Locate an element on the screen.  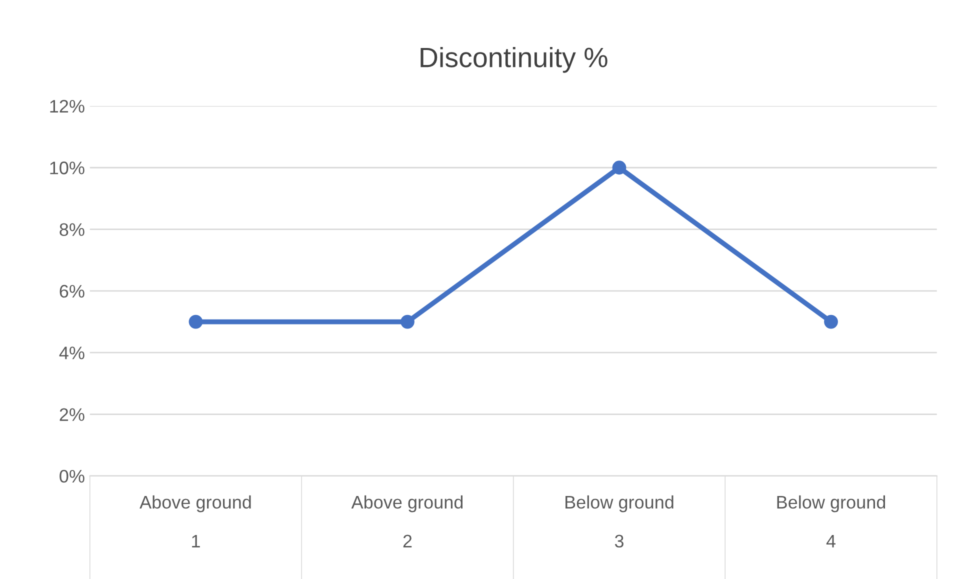
category-label: Above ground 2 is located at coordinates (407, 521).